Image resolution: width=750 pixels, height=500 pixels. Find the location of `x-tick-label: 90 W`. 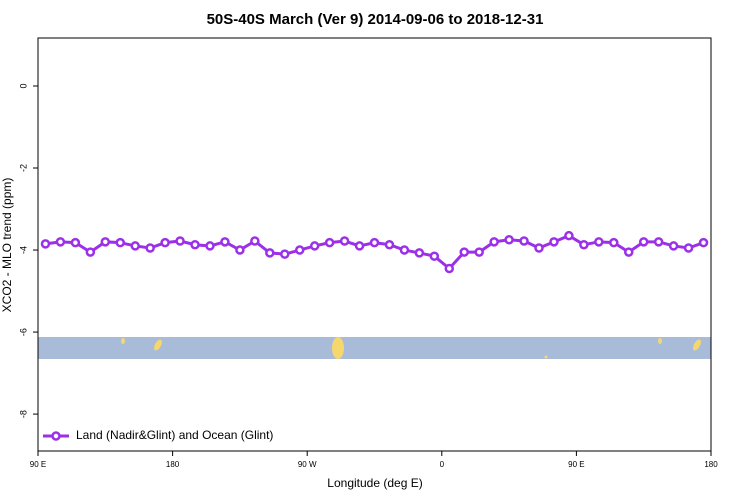

x-tick-label: 90 W is located at coordinates (307, 464).